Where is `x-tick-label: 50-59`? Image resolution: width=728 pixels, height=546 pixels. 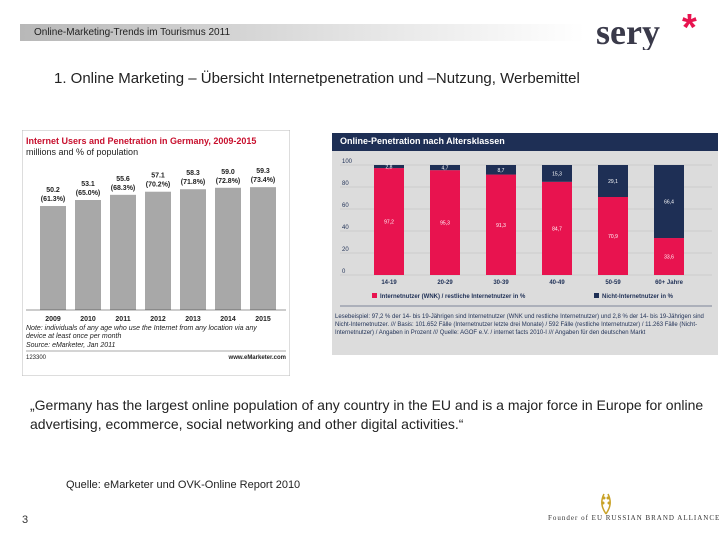 x-tick-label: 50-59 is located at coordinates (613, 283).